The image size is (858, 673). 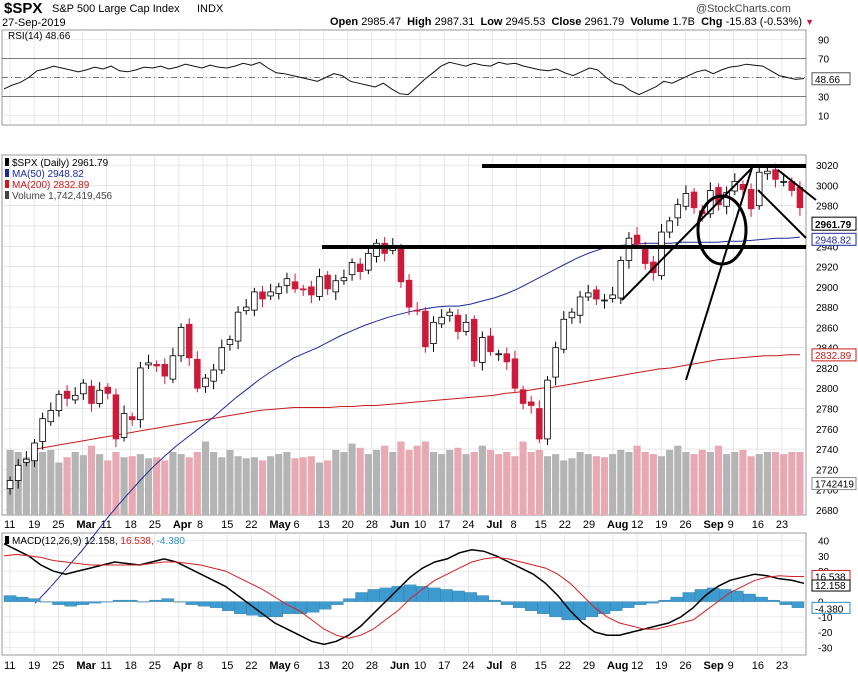 I want to click on x-tick-label-price: 28, so click(x=372, y=525).